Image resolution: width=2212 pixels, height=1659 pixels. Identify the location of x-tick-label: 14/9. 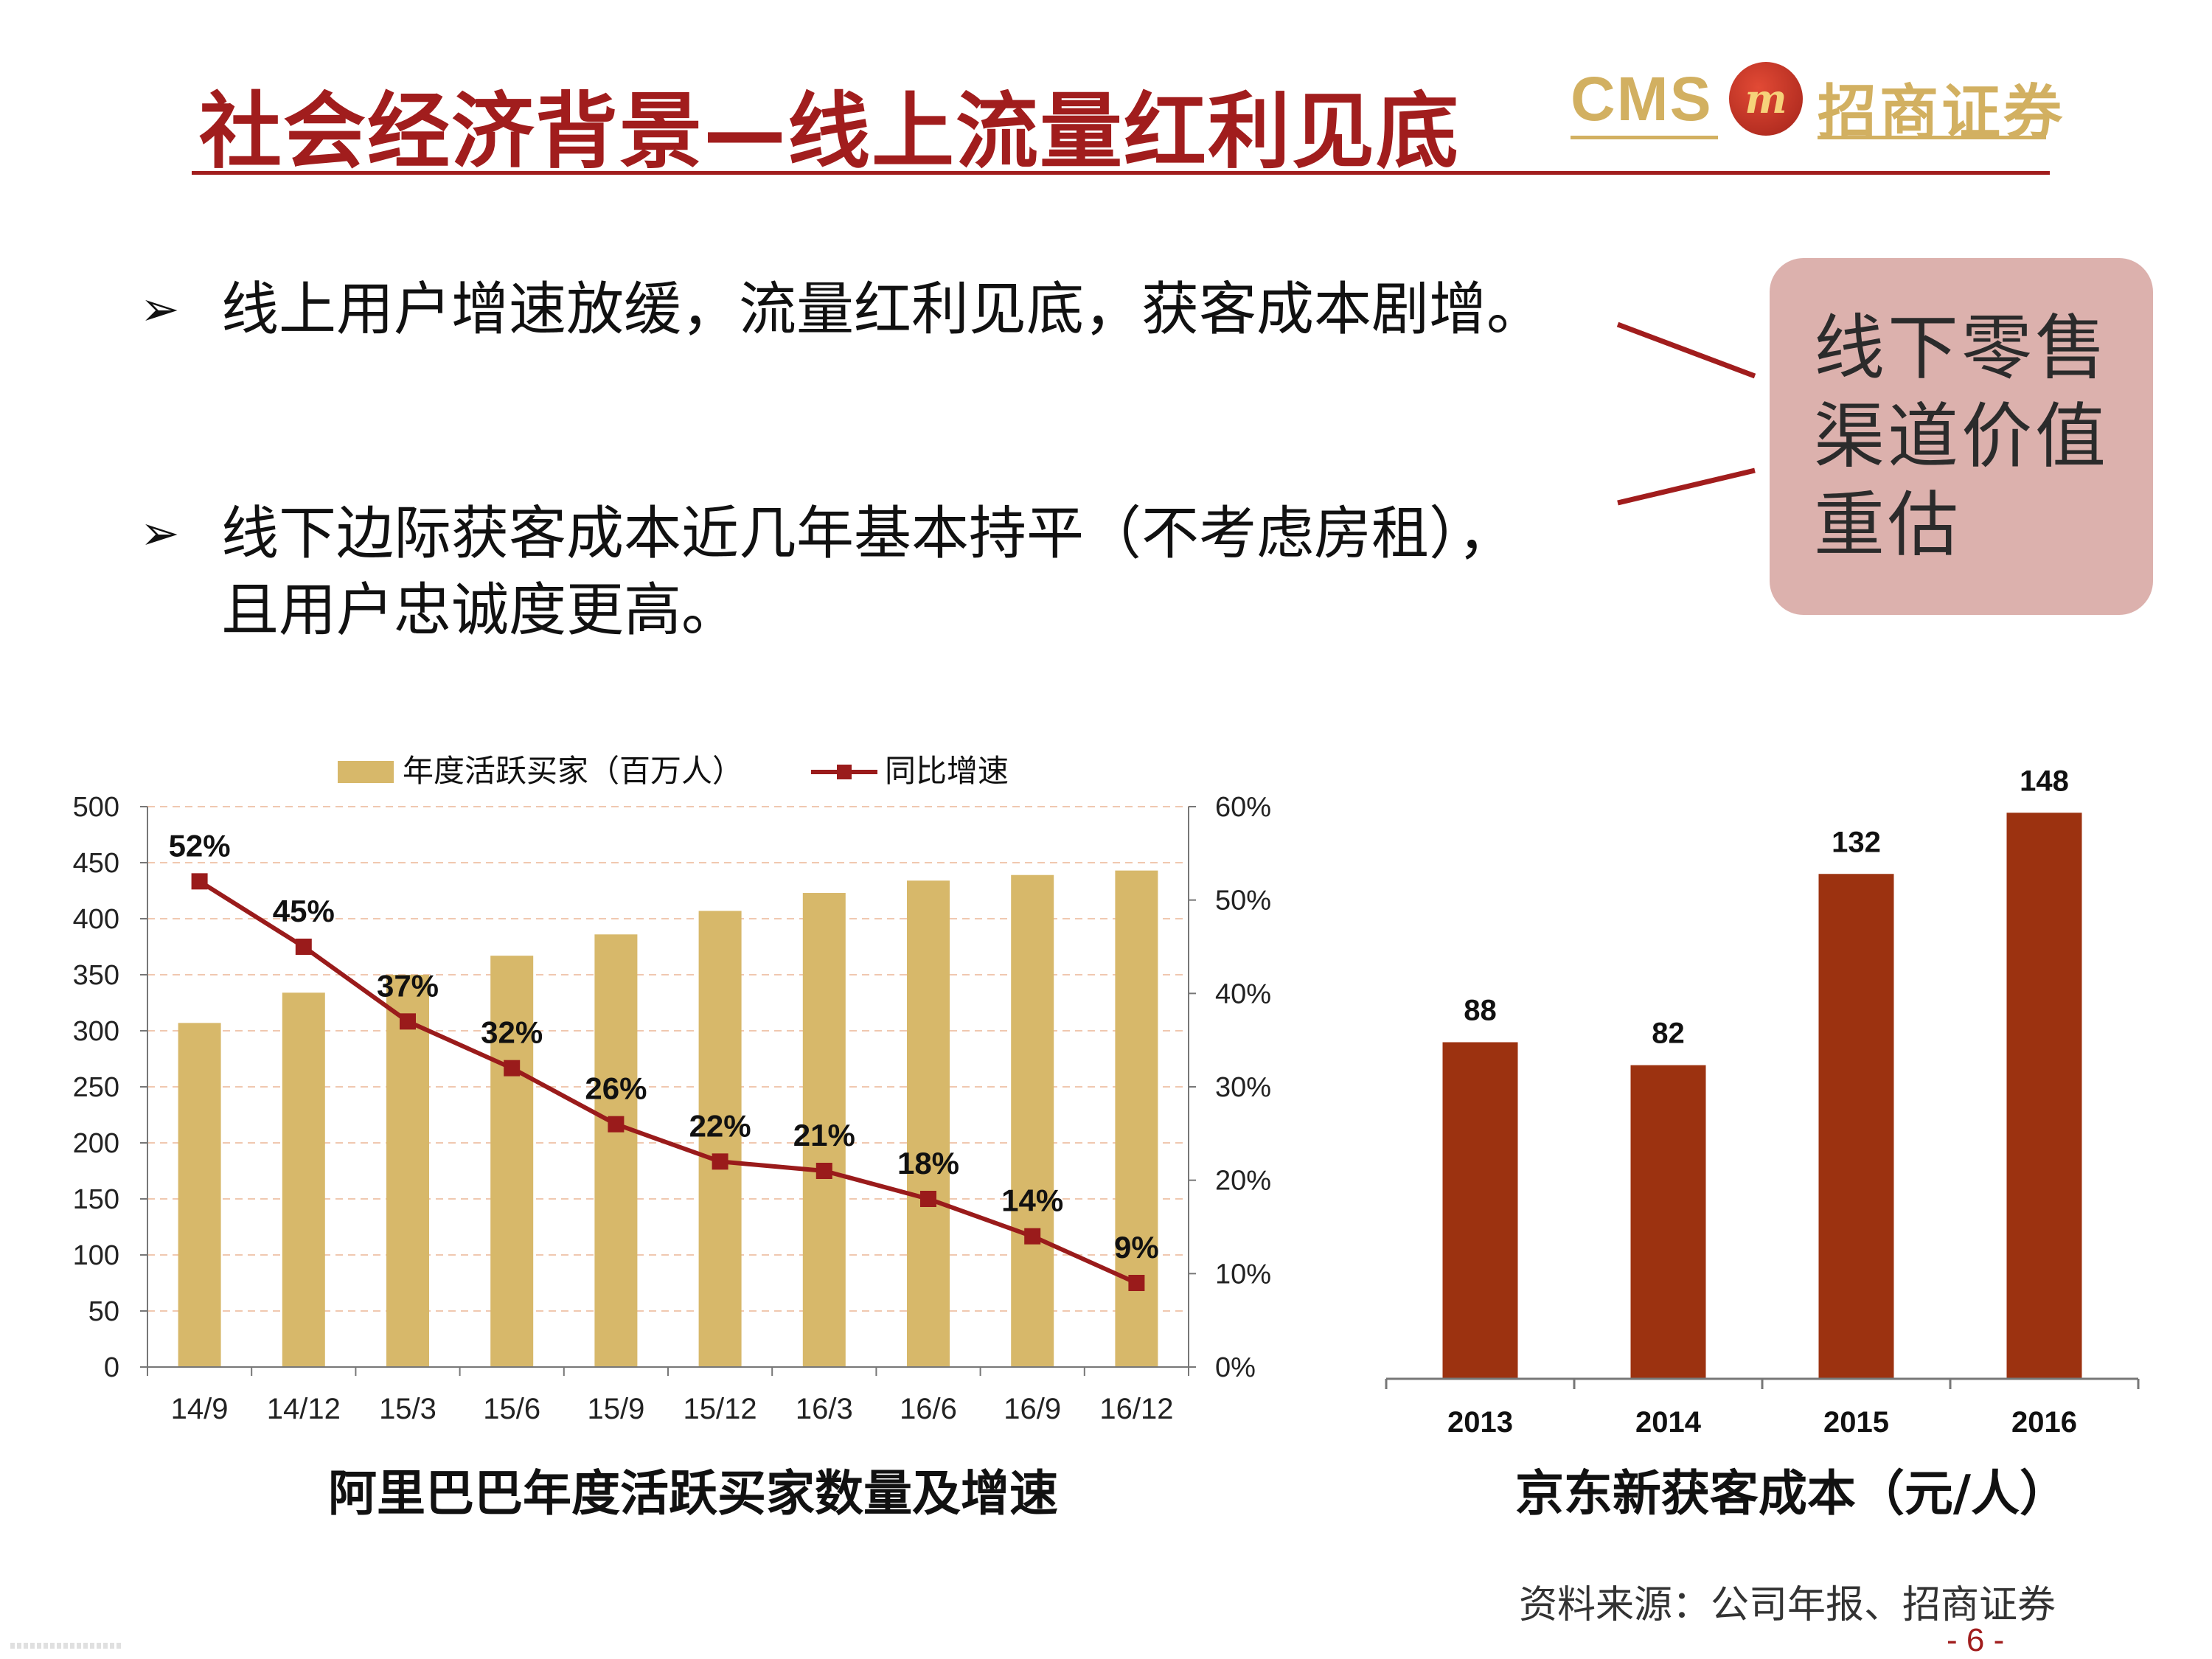
(200, 1409).